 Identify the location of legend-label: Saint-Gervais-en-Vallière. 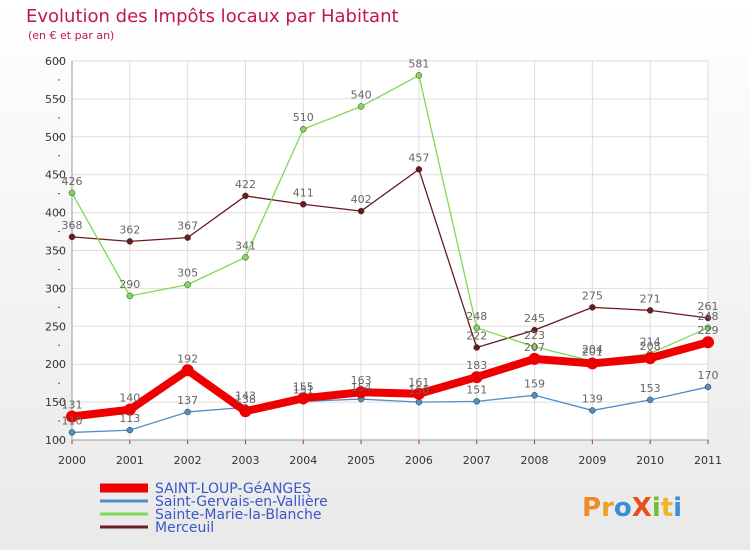
(241, 502).